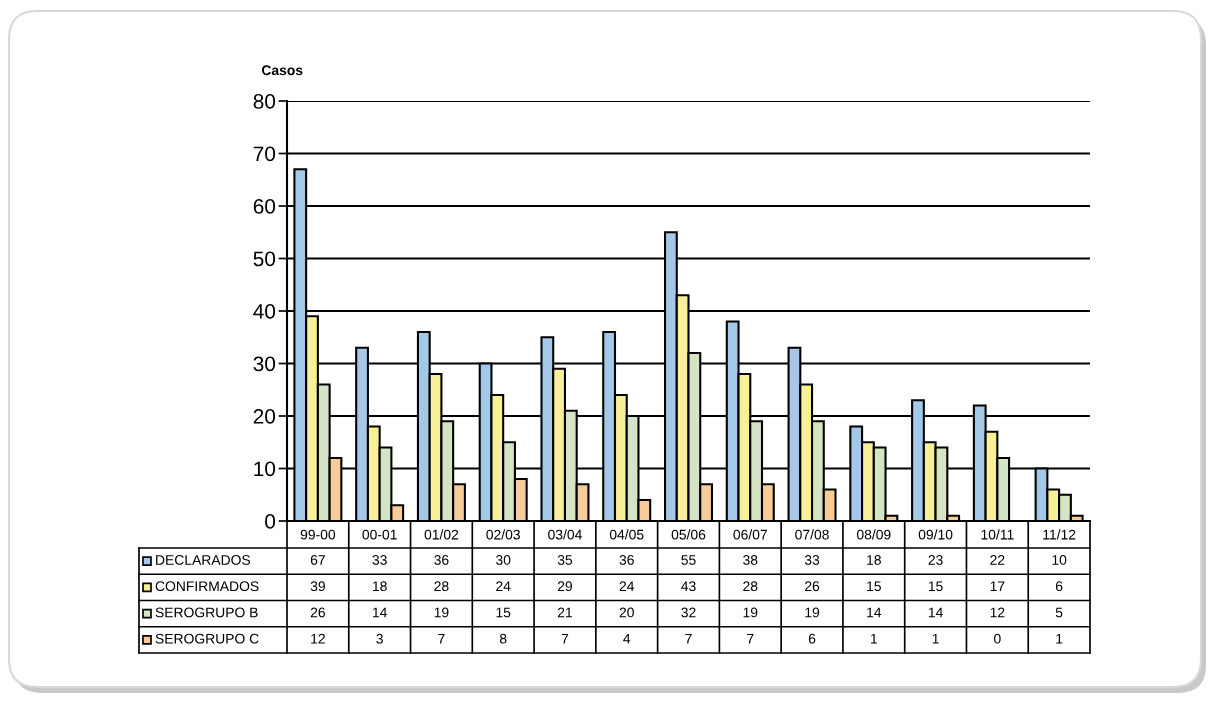  I want to click on y-tick-label: 40, so click(264, 311).